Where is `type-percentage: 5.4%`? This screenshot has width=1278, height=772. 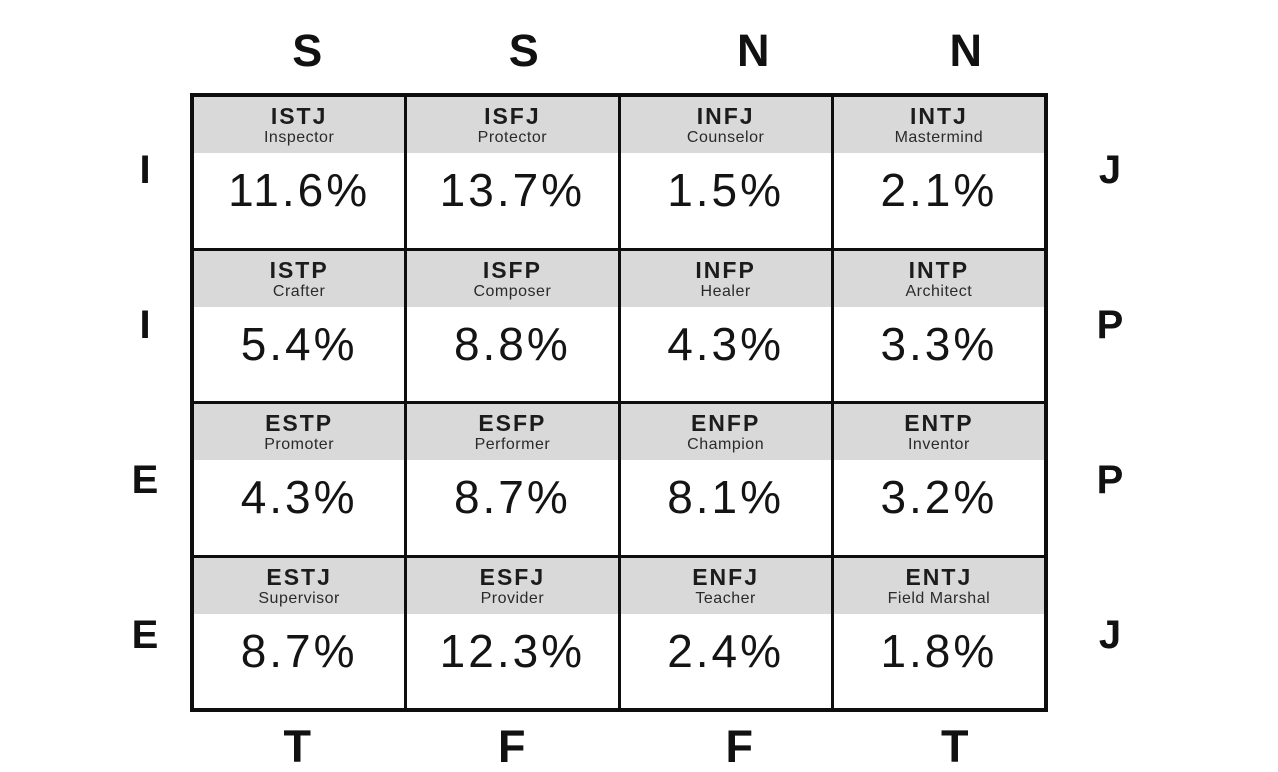
type-percentage: 5.4% is located at coordinates (299, 343).